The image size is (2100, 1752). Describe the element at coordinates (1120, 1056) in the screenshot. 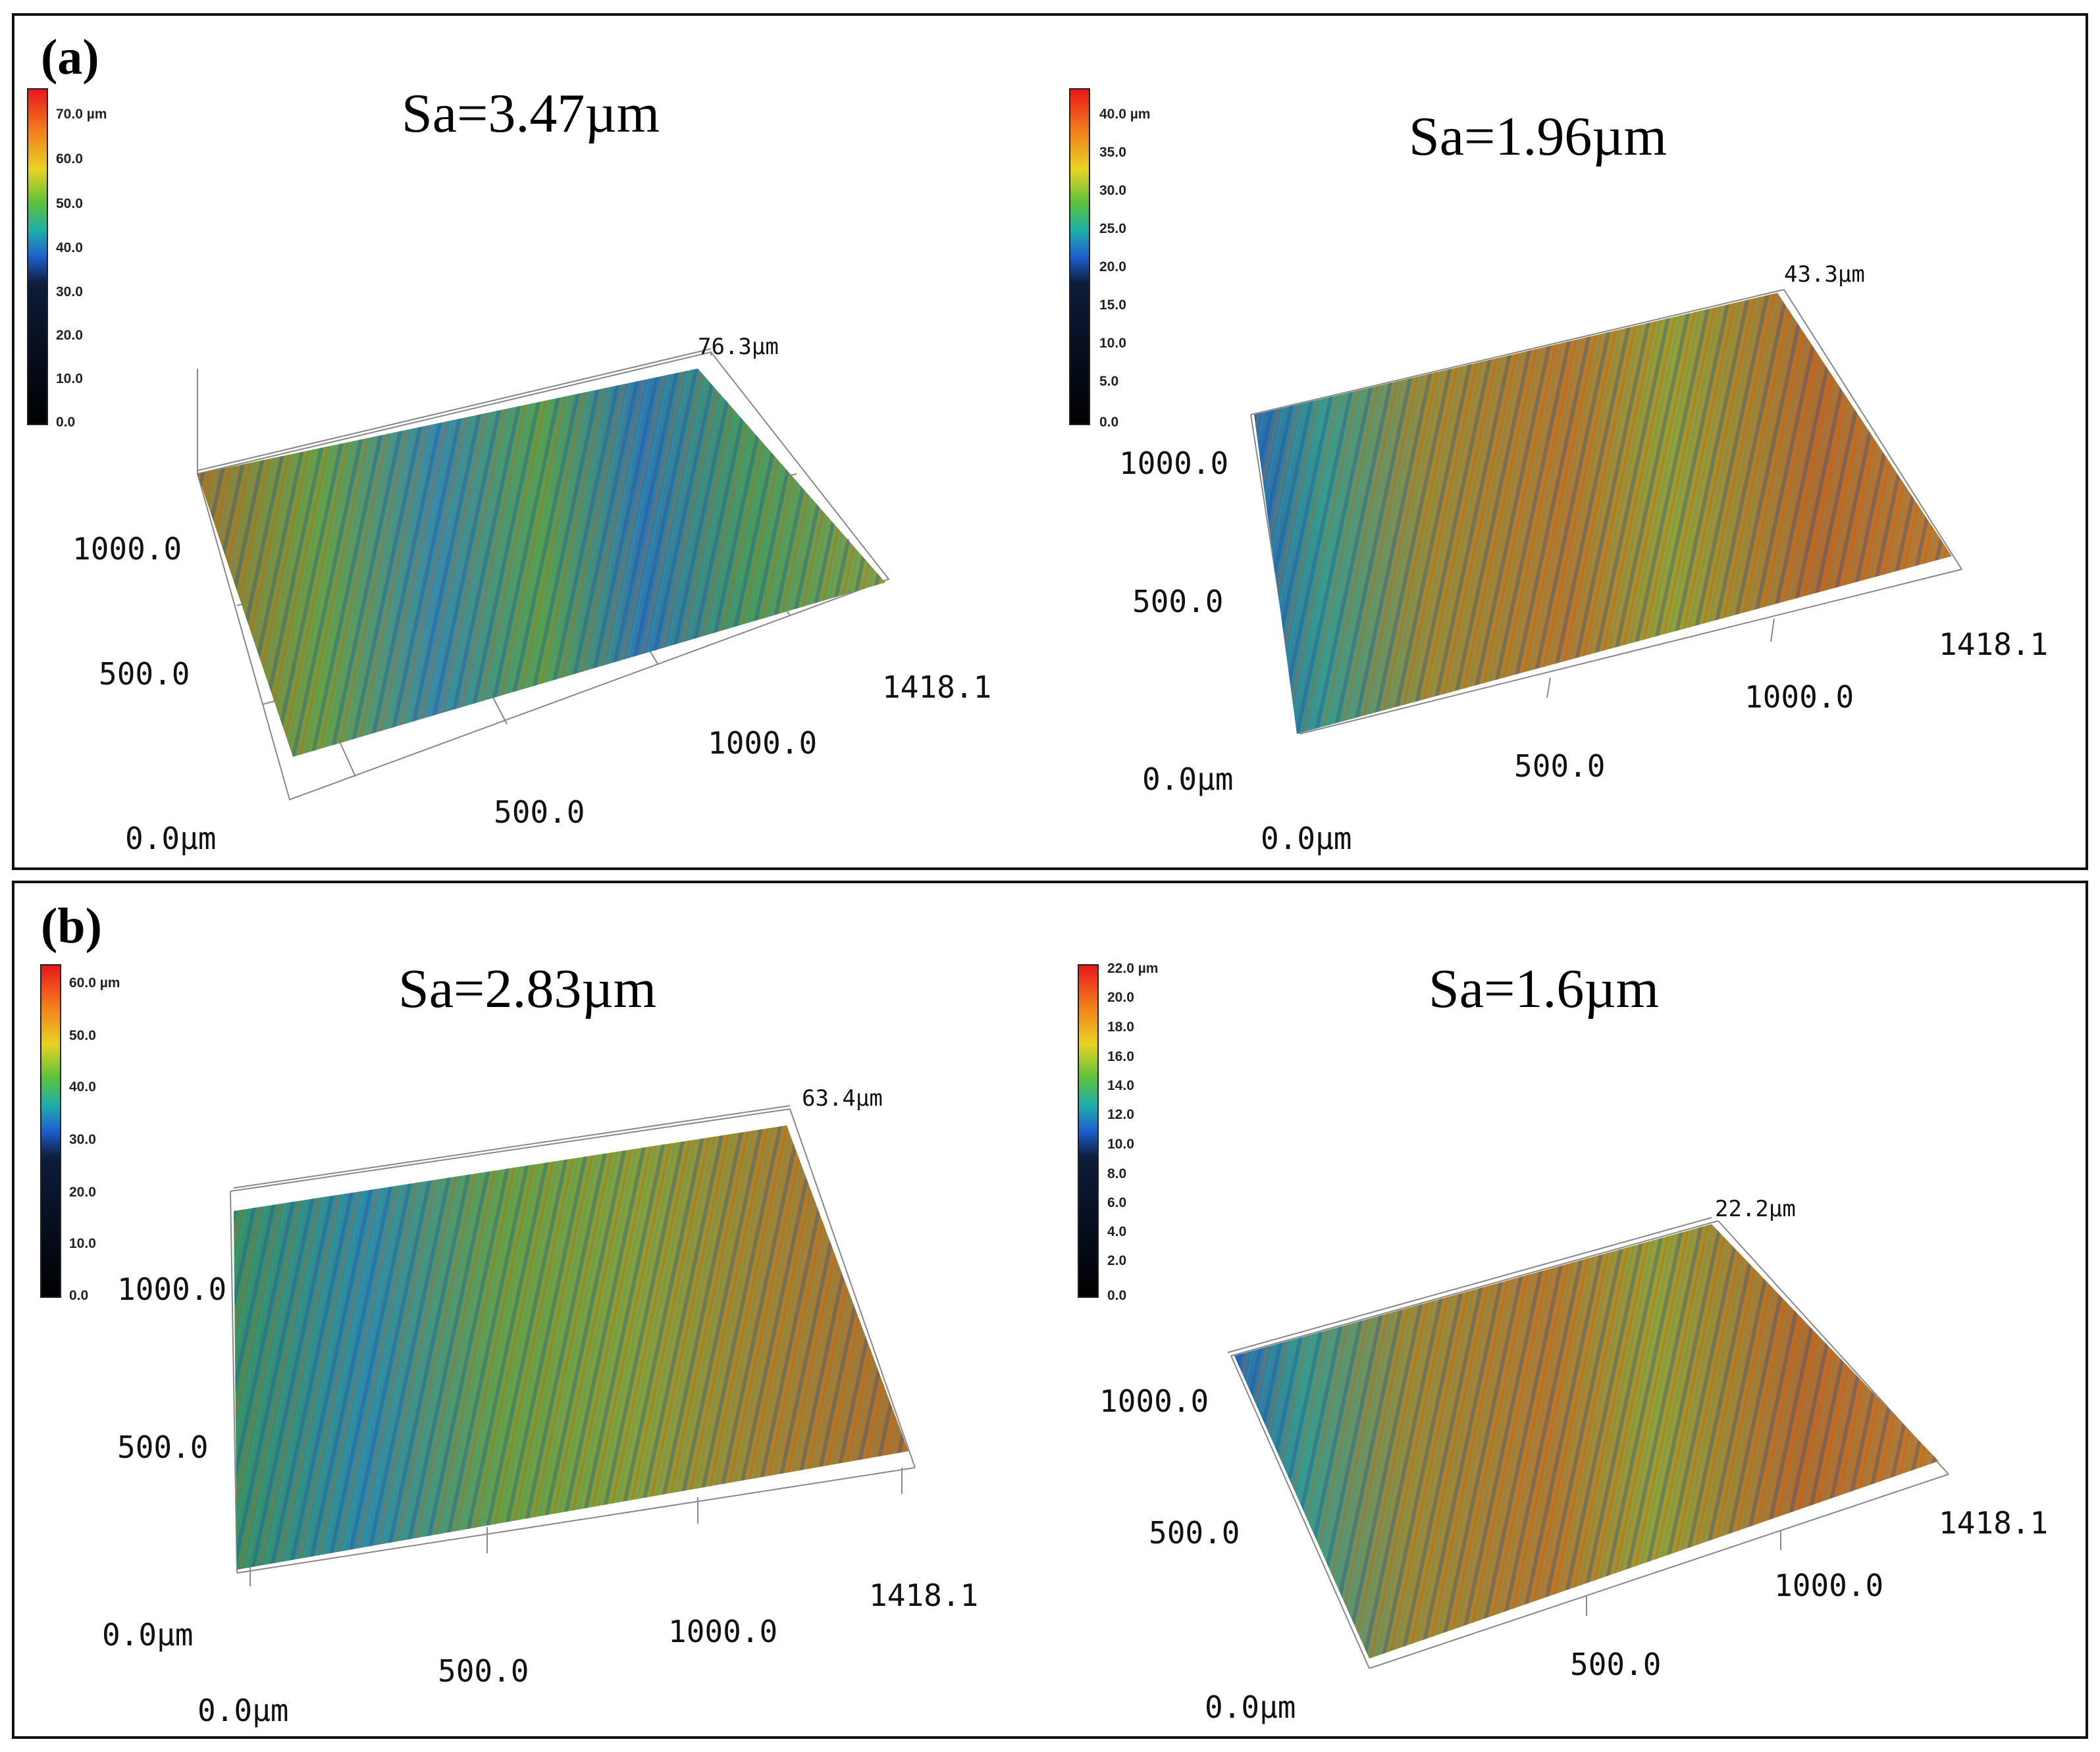

I see `colorbar-tick: 16.0` at that location.